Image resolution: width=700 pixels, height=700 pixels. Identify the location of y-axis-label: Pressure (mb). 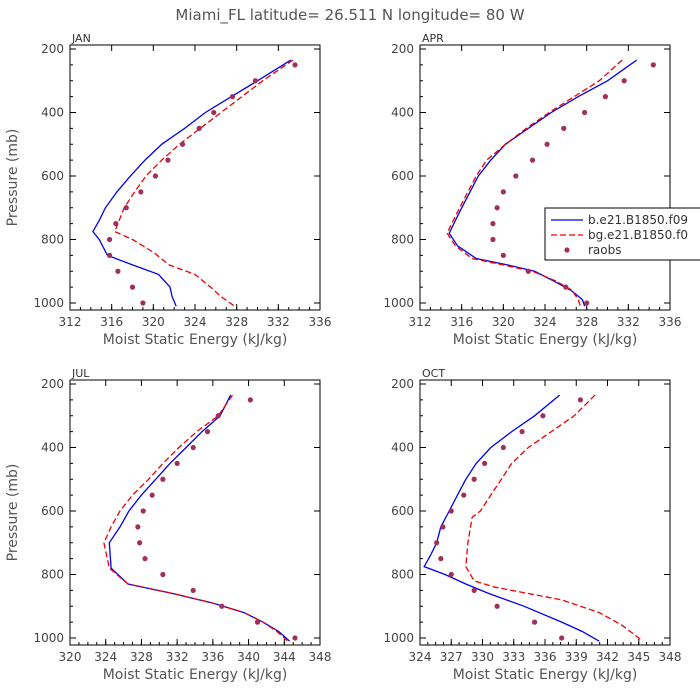
(13, 178).